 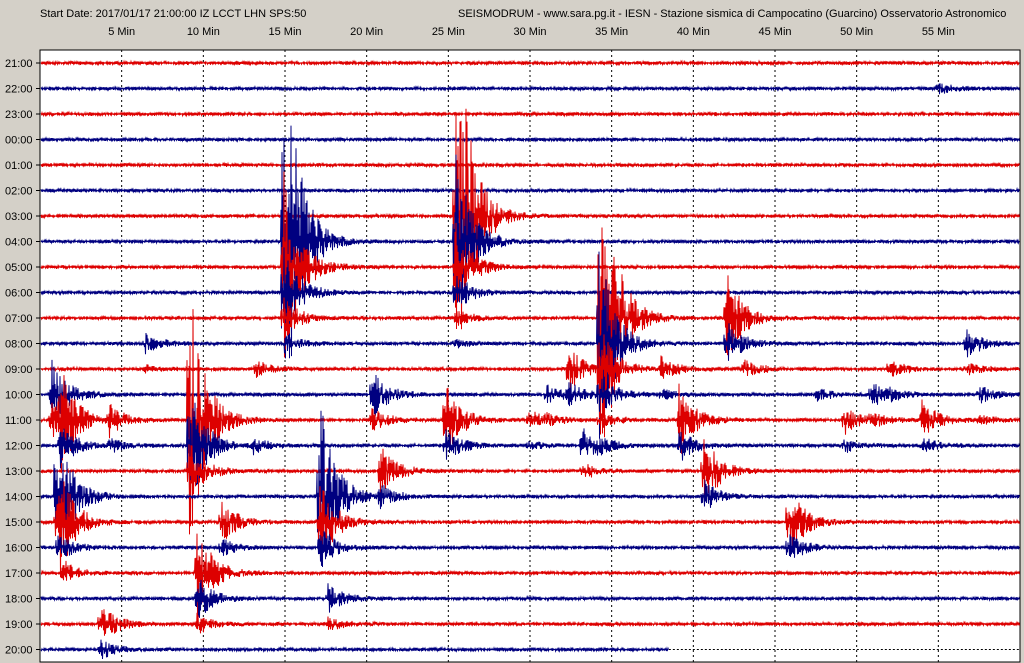 What do you see at coordinates (19, 64) in the screenshot?
I see `row-time-label: 21:00` at bounding box center [19, 64].